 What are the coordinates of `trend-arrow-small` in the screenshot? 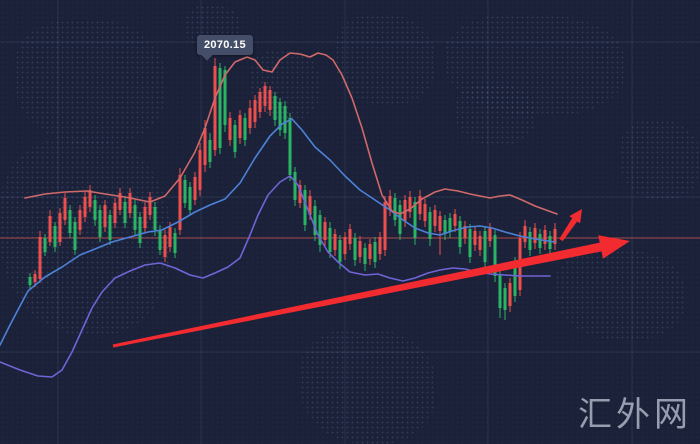 It's located at (570, 225).